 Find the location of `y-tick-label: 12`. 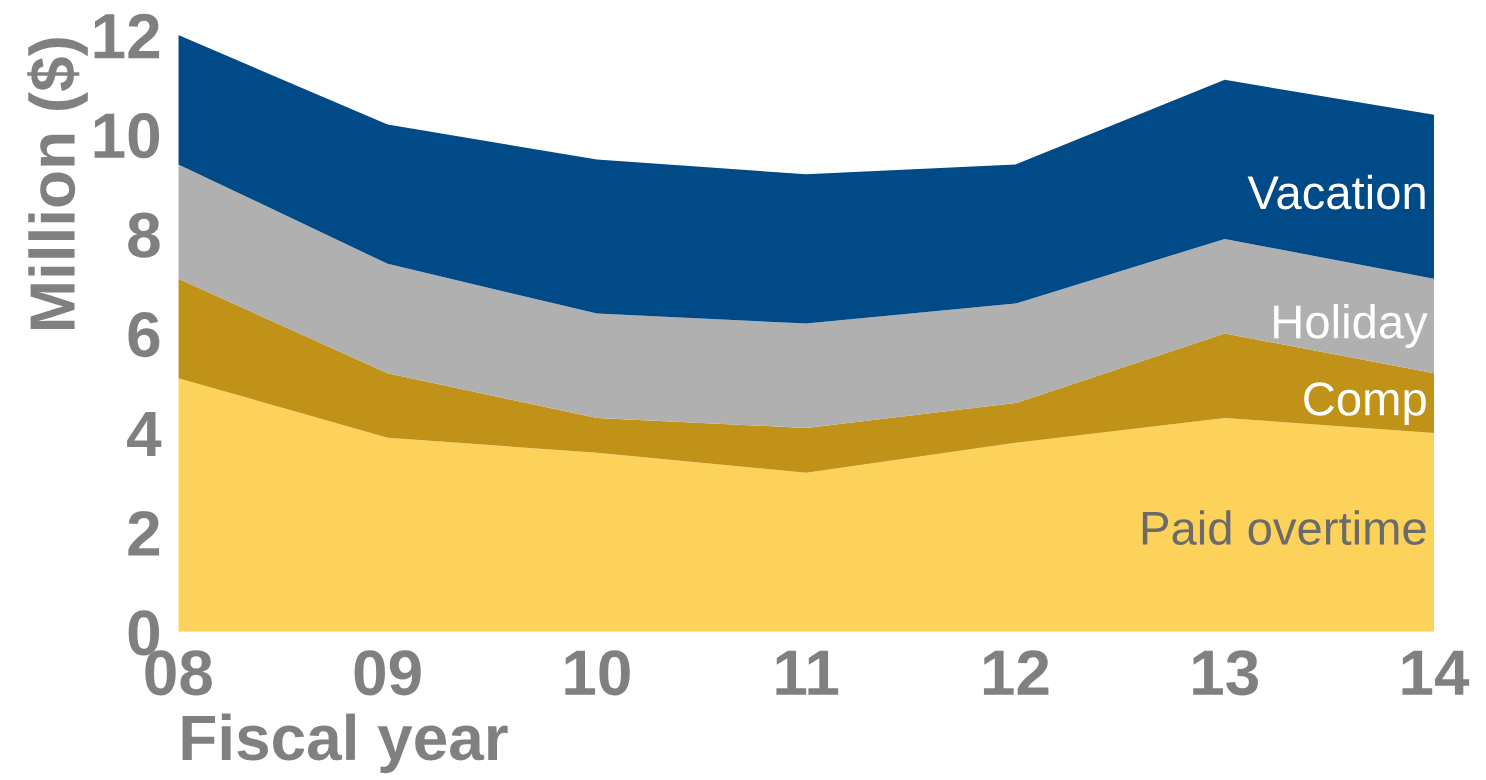

y-tick-label: 12 is located at coordinates (127, 36).